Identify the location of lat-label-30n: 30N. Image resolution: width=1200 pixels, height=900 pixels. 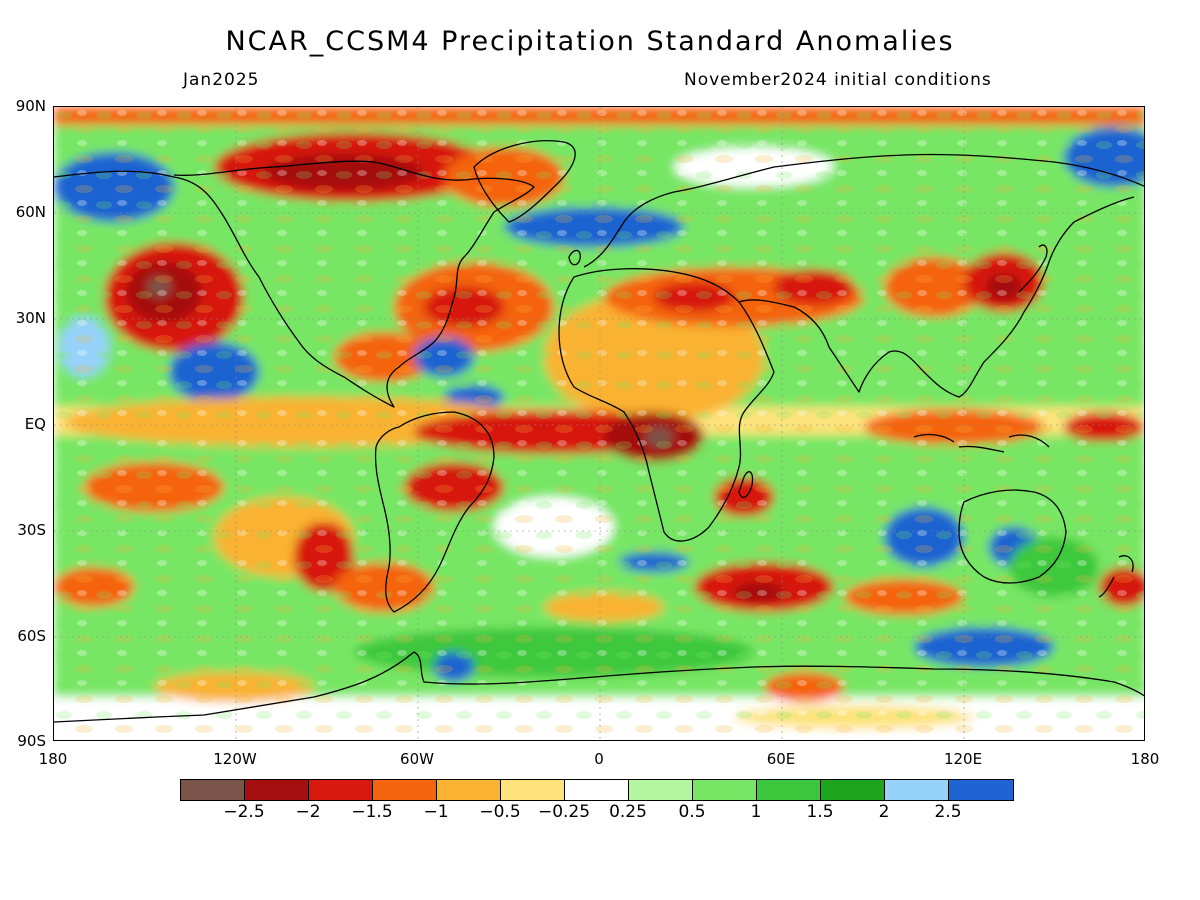
(30, 318).